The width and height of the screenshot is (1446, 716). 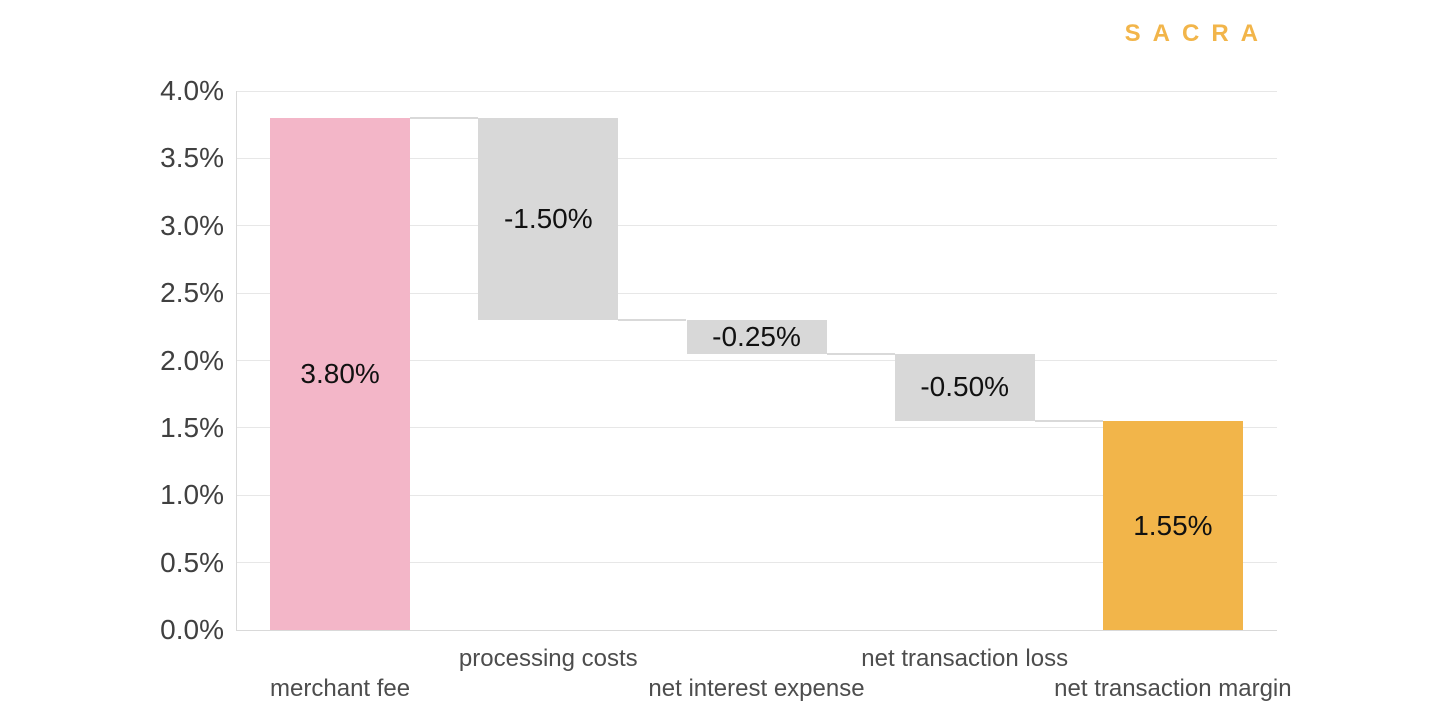 What do you see at coordinates (236, 360) in the screenshot?
I see `y-axis-line` at bounding box center [236, 360].